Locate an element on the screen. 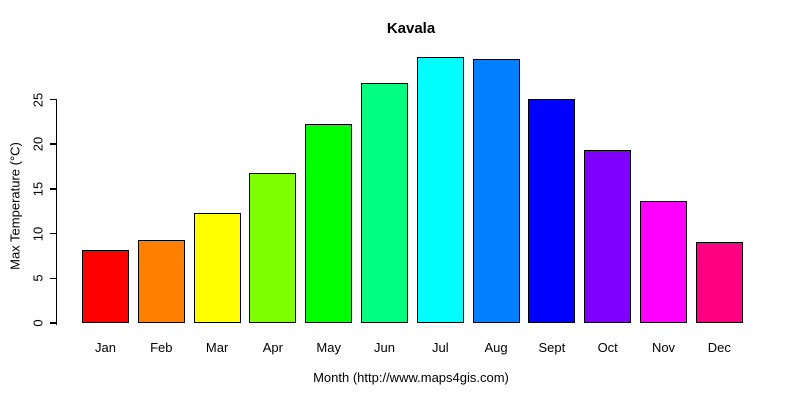 The width and height of the screenshot is (800, 400). x-tick-label: Jun is located at coordinates (384, 347).